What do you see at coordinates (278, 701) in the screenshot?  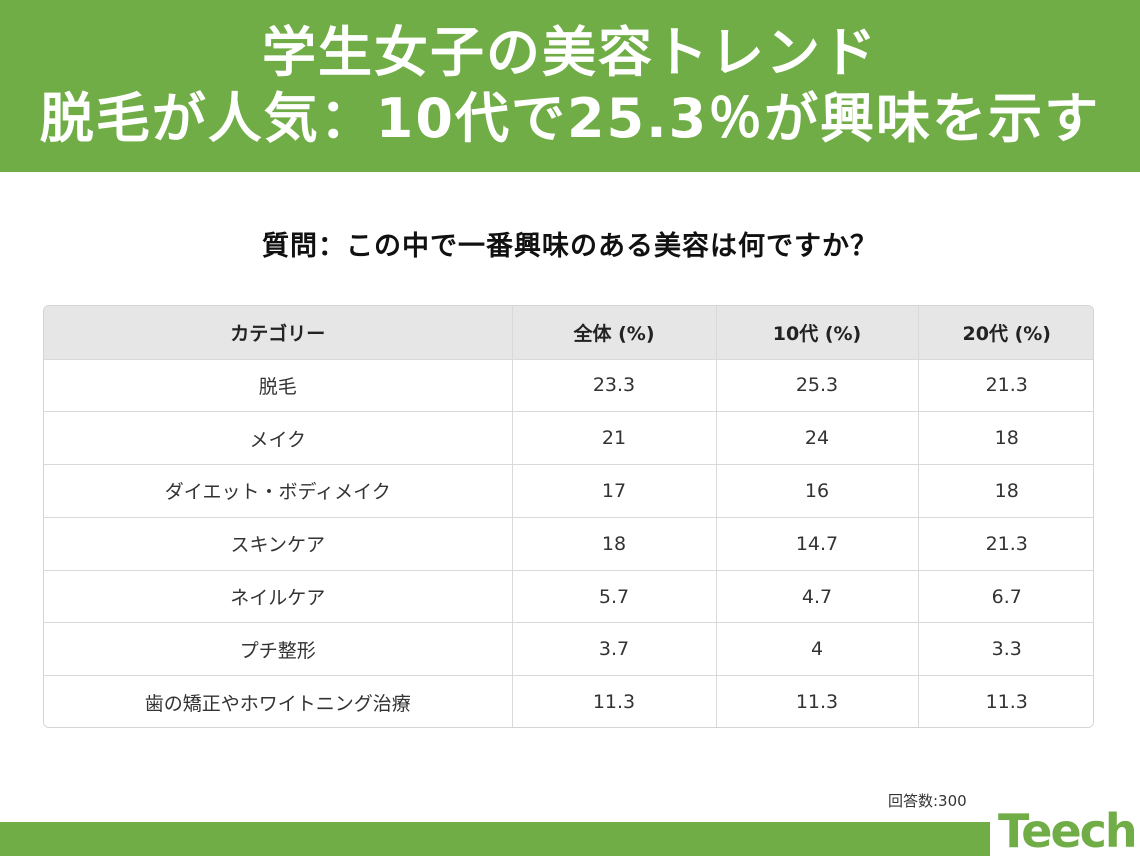 I see `category-cell: 歯の矯正やホワイトニング治療` at bounding box center [278, 701].